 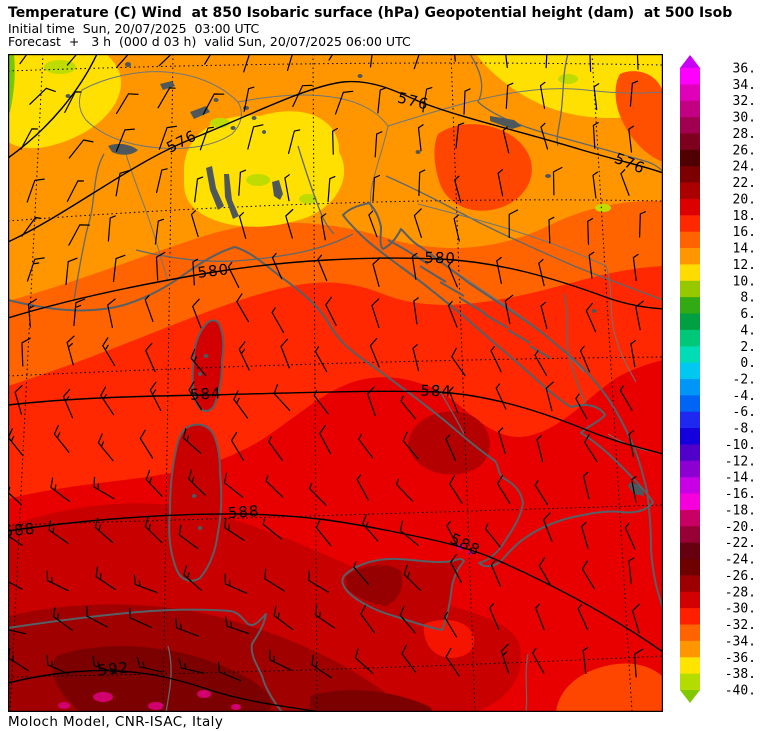 I want to click on colorbar-tick-label: -20., so click(x=740, y=527).